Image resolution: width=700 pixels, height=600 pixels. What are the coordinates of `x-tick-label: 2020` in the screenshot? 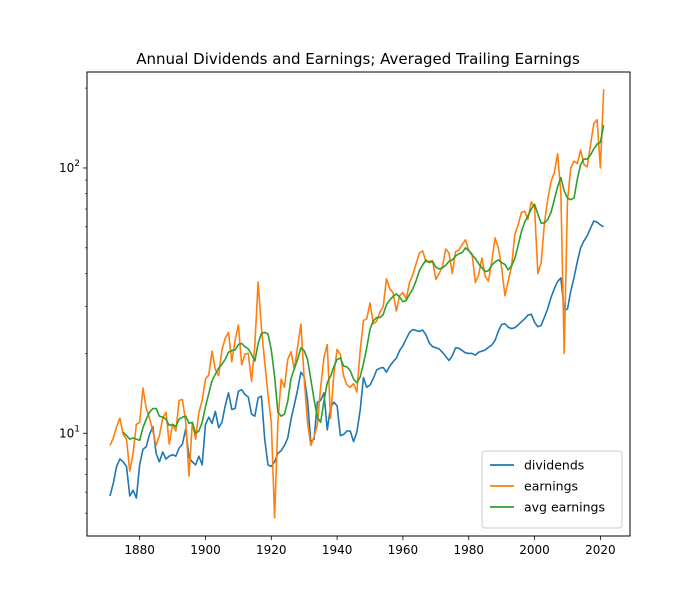 It's located at (600, 550).